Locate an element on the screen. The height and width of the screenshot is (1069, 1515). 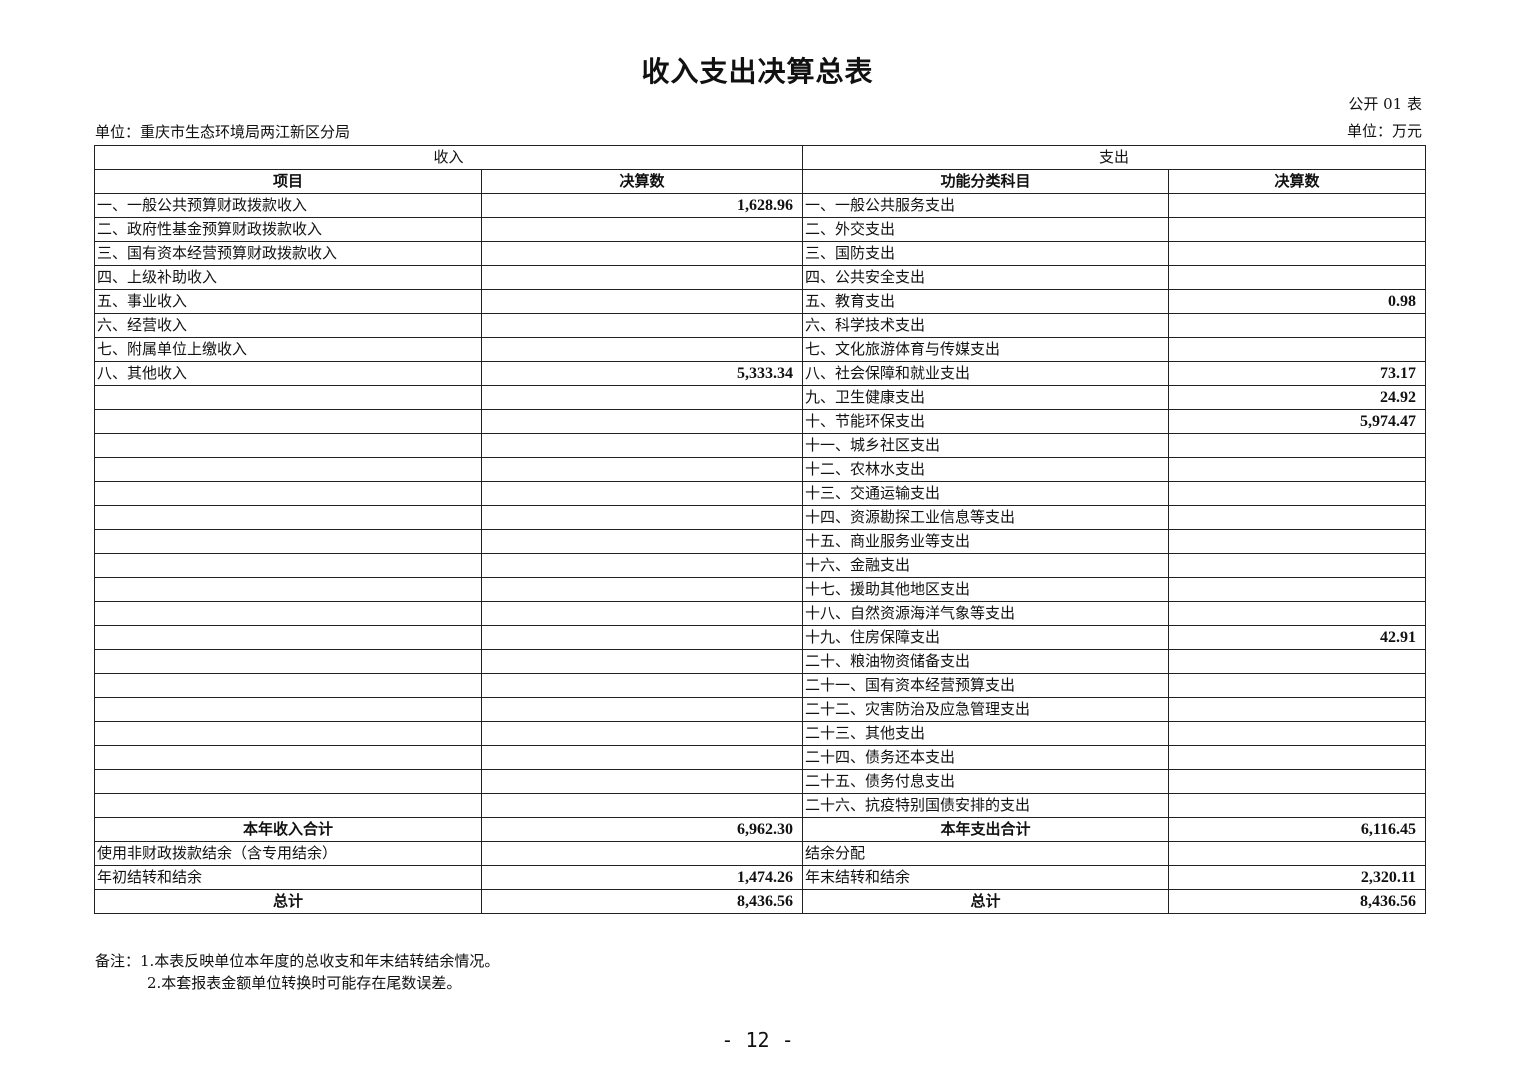
table-row: 四、上级补助收入 四、公共安全支出 is located at coordinates (760, 277).